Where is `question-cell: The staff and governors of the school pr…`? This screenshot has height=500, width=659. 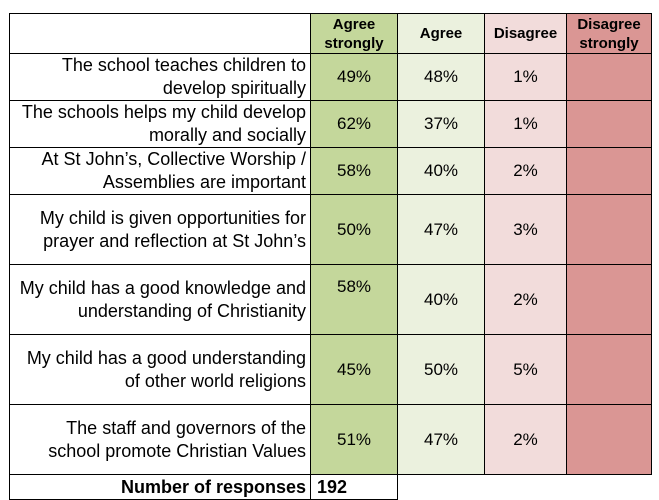 question-cell: The staff and governors of the school pr… is located at coordinates (160, 439).